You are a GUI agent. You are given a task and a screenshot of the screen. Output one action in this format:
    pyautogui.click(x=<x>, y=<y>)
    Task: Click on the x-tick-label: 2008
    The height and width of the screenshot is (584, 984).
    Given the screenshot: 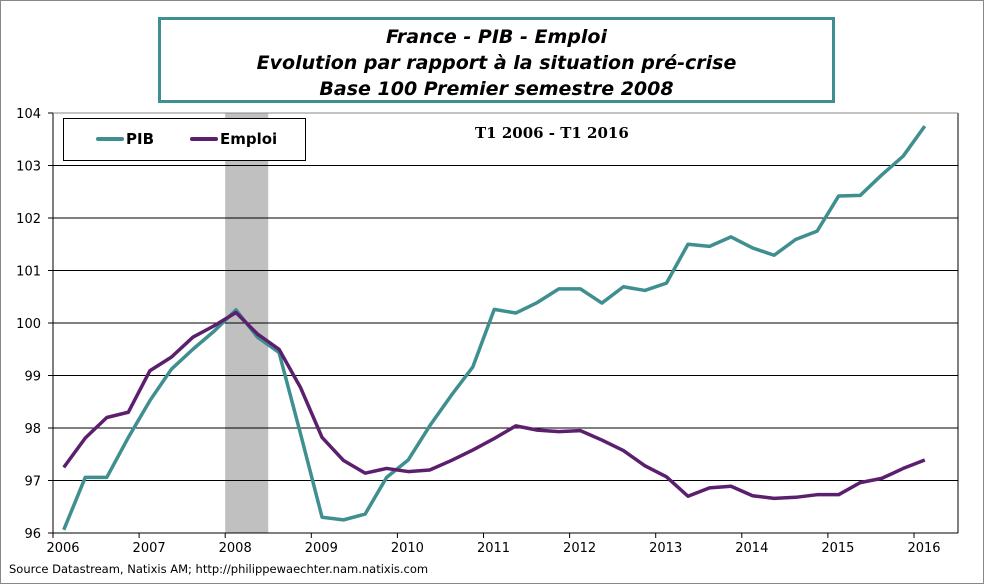 What is the action you would take?
    pyautogui.click(x=235, y=548)
    